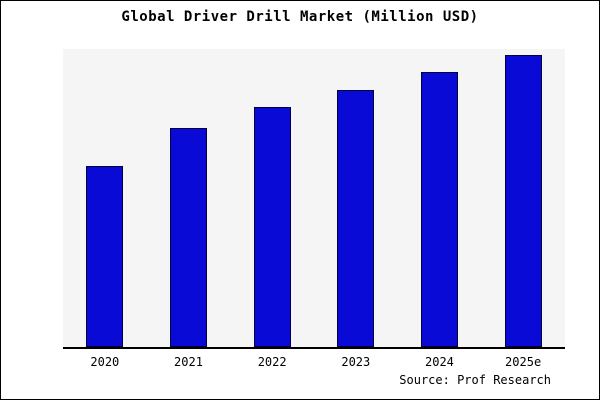 The width and height of the screenshot is (600, 400). What do you see at coordinates (188, 237) in the screenshot?
I see `bar-2021` at bounding box center [188, 237].